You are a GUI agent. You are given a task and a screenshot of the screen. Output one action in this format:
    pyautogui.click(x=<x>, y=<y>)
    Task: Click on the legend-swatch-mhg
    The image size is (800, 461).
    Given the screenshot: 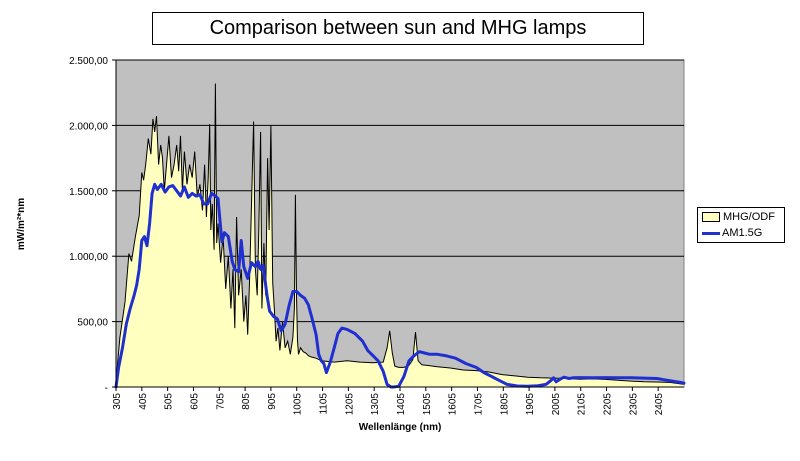 What is the action you would take?
    pyautogui.click(x=711, y=217)
    